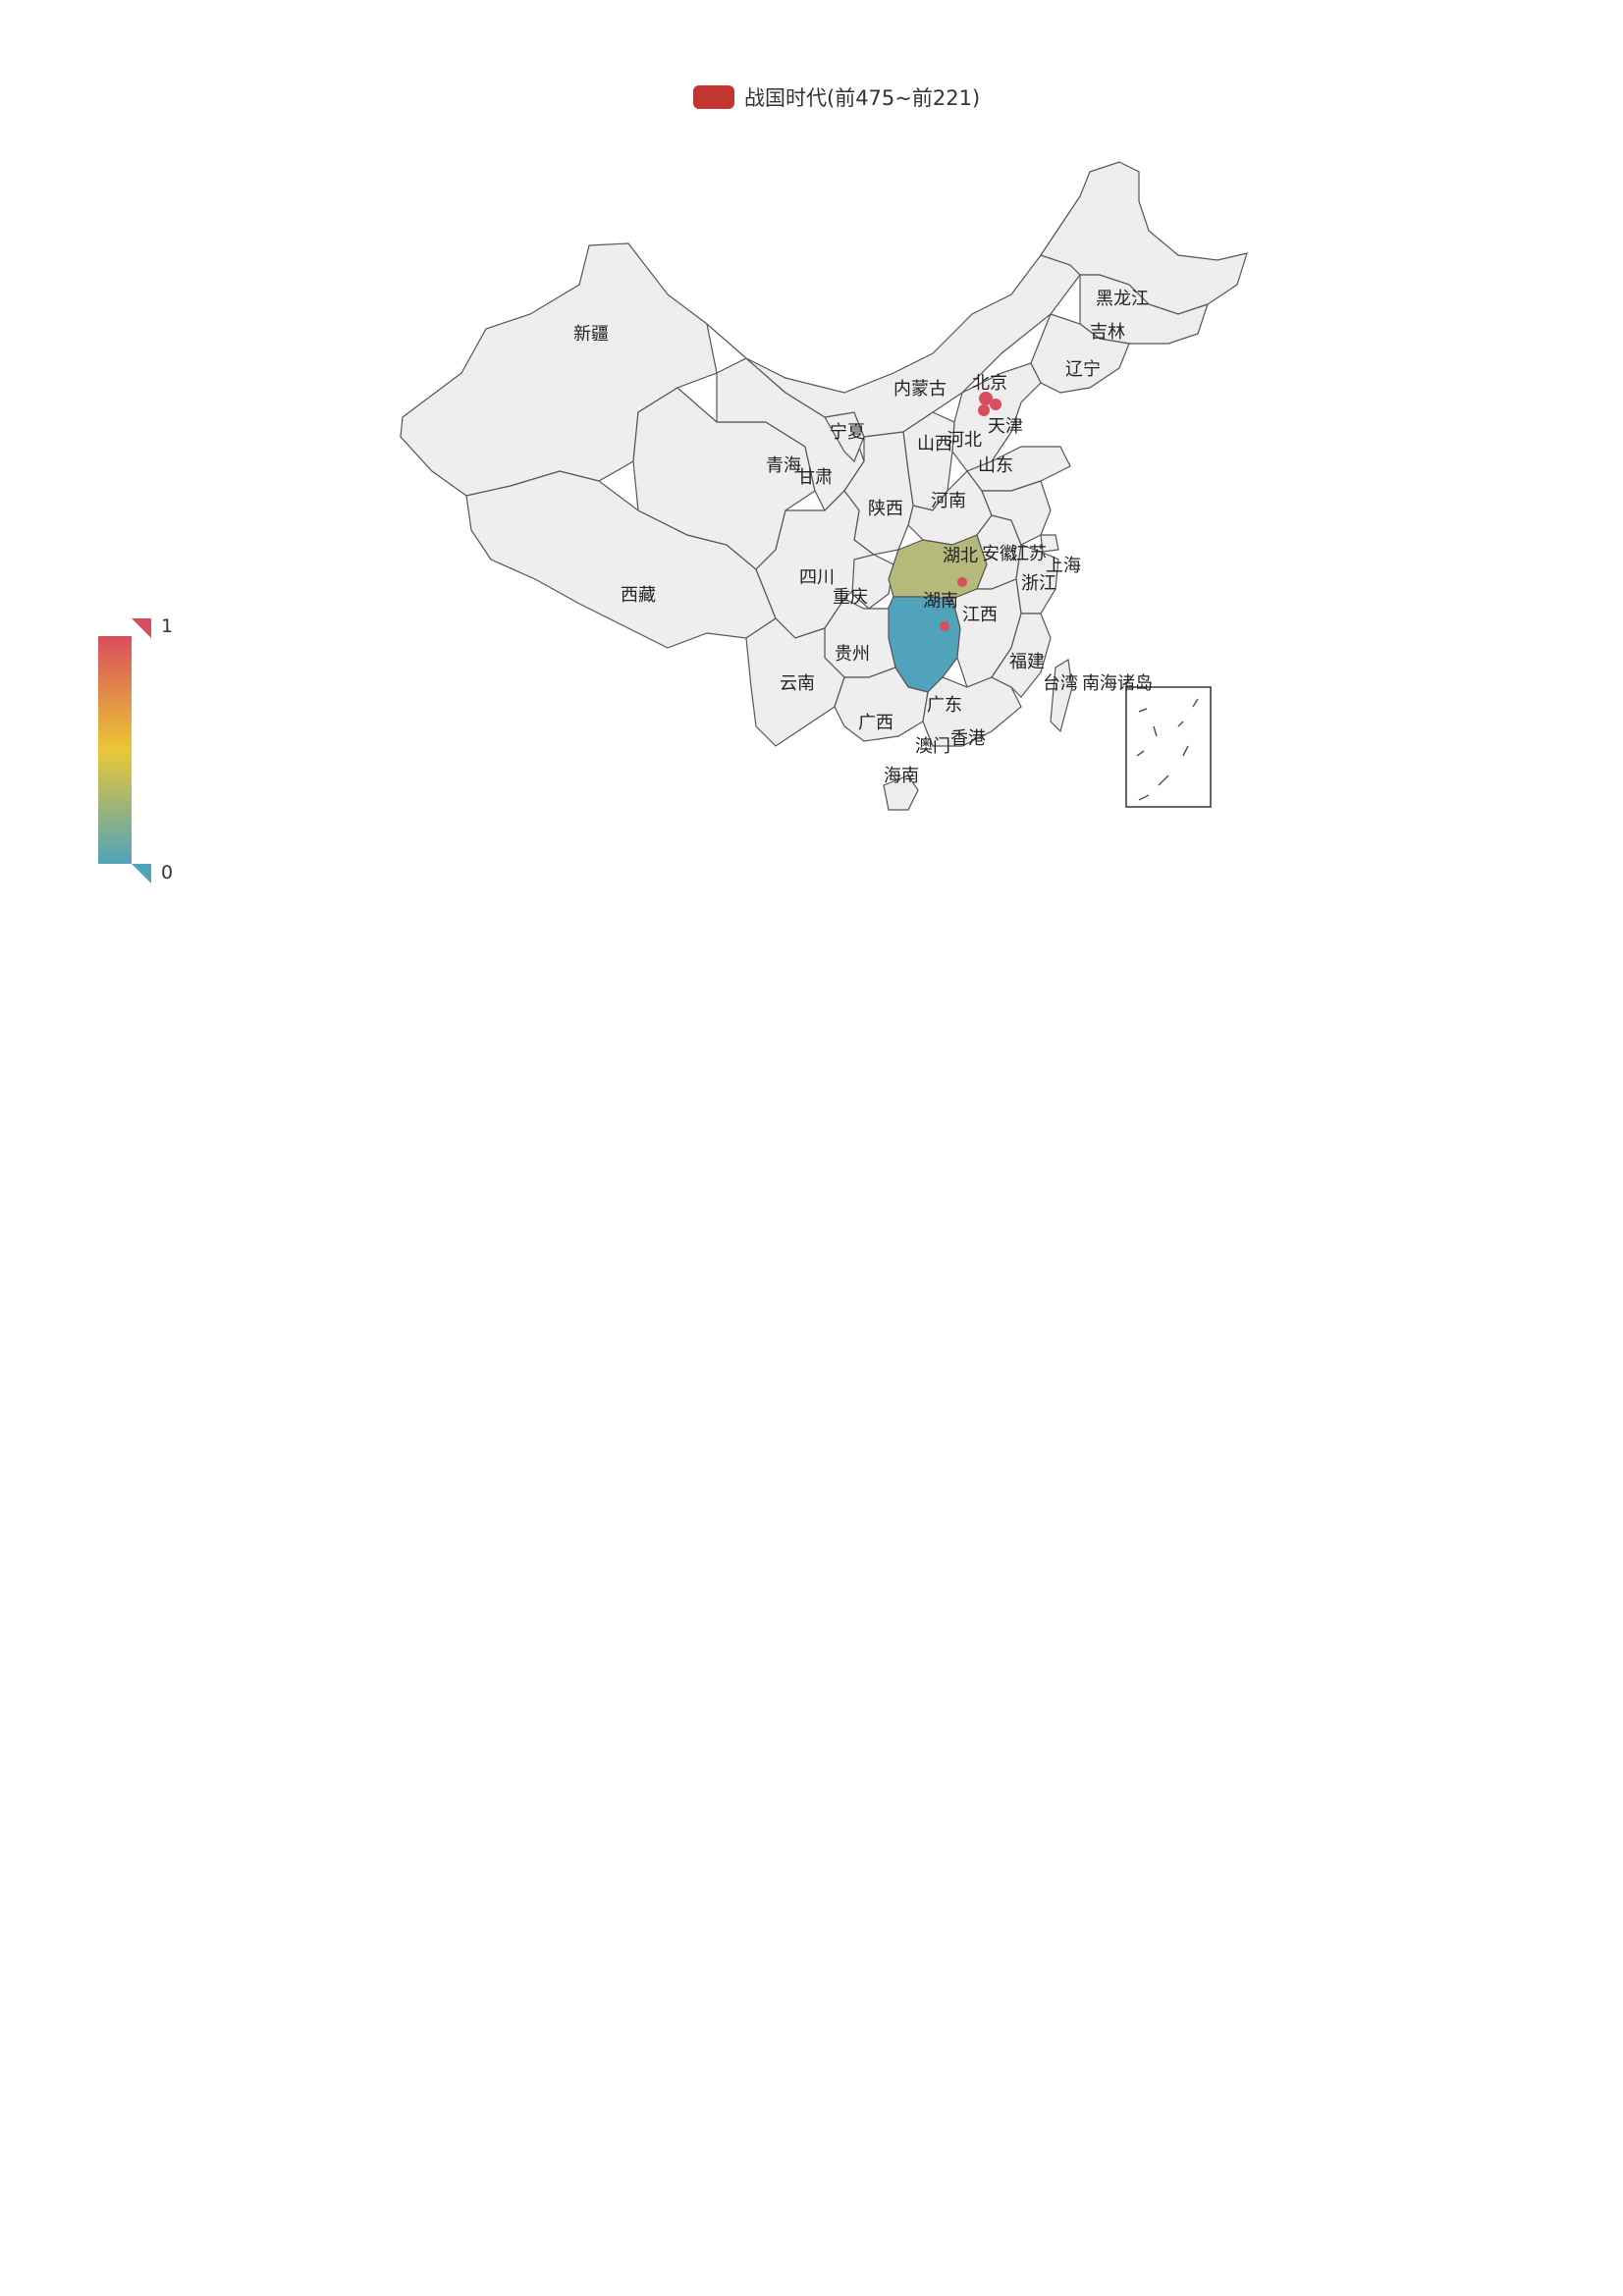 This screenshot has height=2296, width=1623. What do you see at coordinates (938, 567) in the screenshot?
I see `province-hubei` at bounding box center [938, 567].